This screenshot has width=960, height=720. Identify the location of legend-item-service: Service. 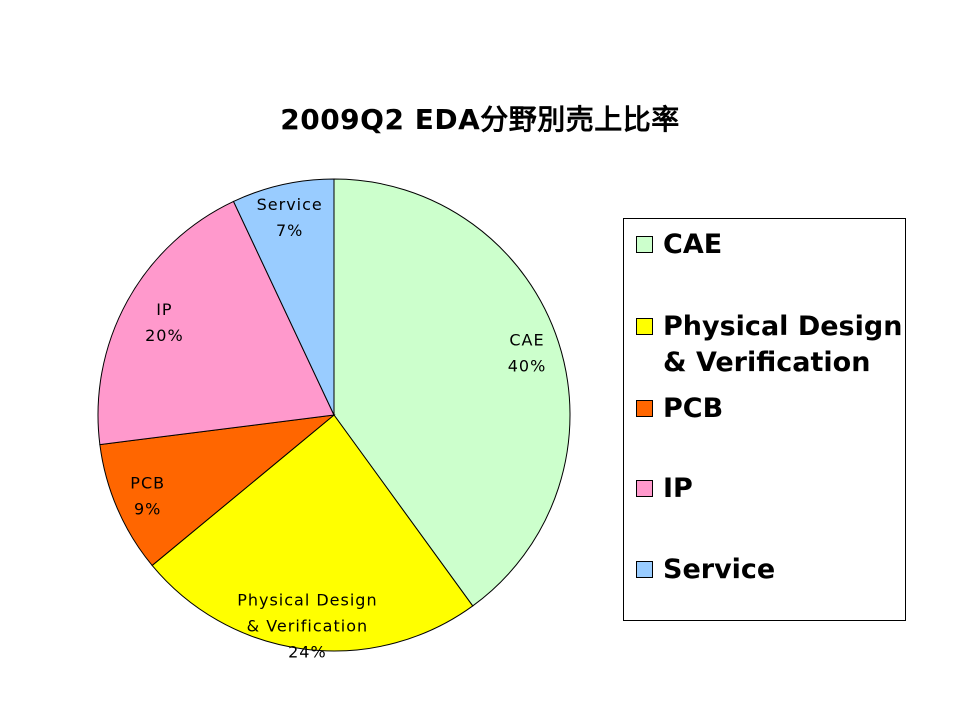
(705, 570).